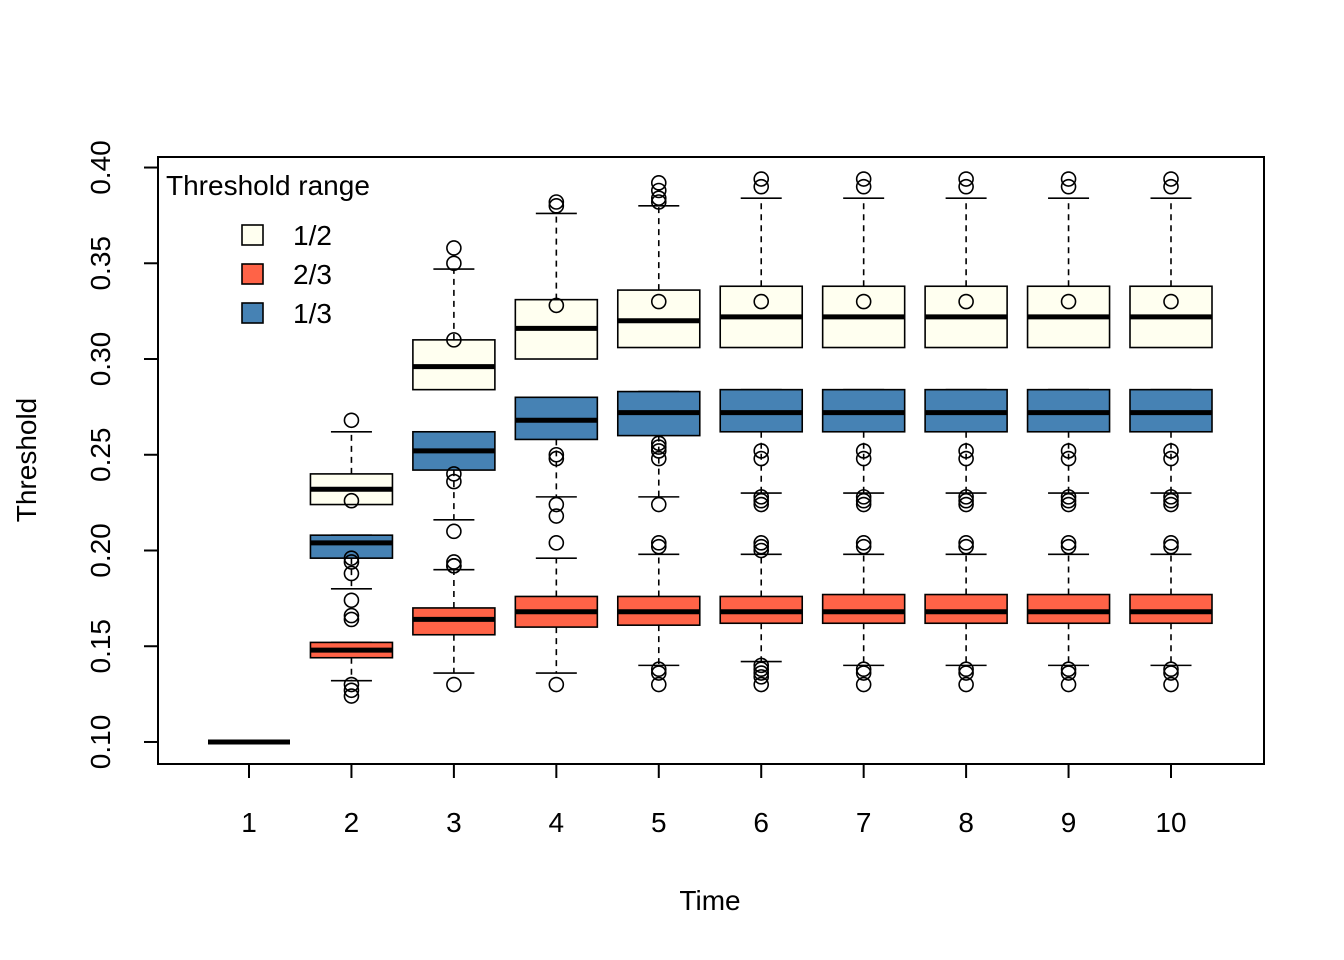 Image resolution: width=1344 pixels, height=960 pixels. What do you see at coordinates (100, 359) in the screenshot?
I see `y-tick-label: 0.30` at bounding box center [100, 359].